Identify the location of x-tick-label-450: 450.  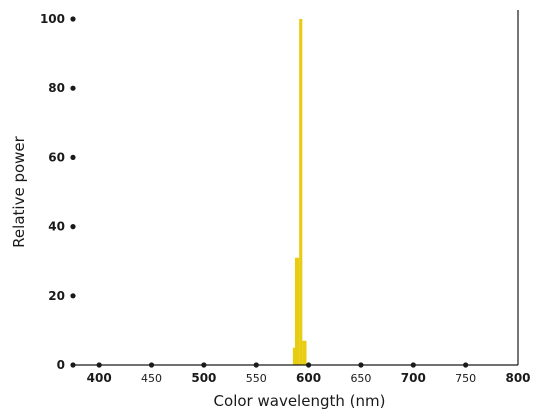
(151, 378).